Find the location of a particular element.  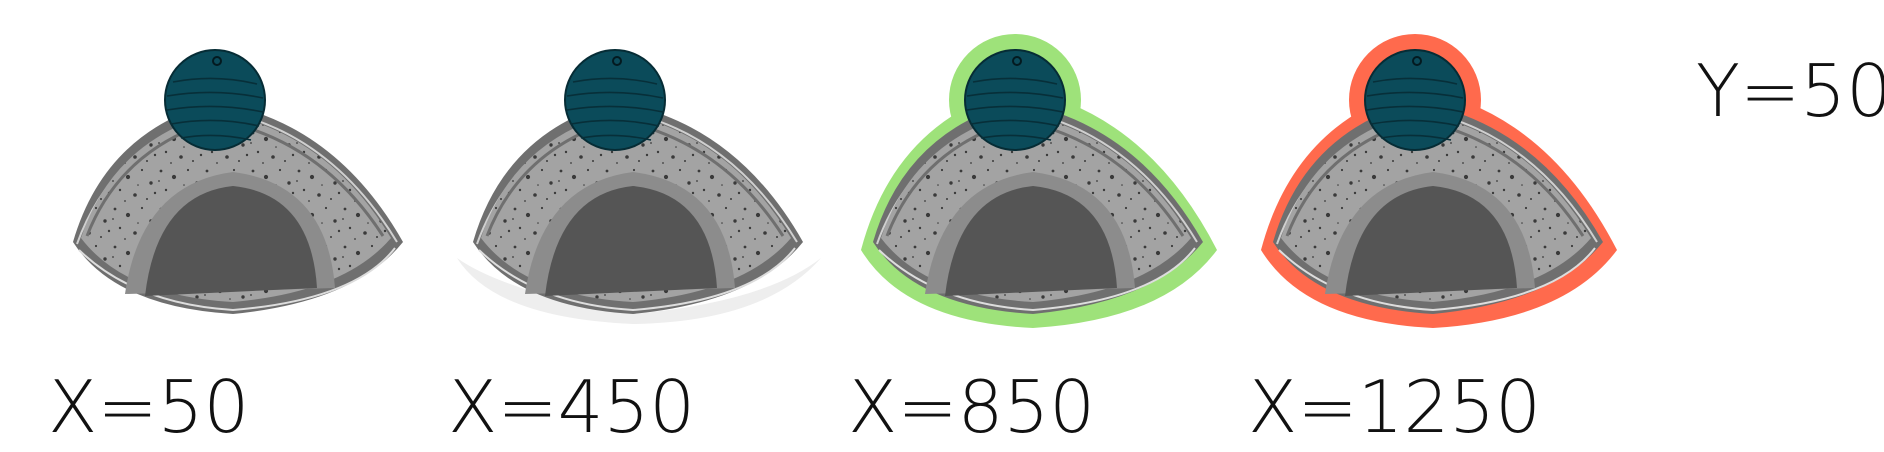

sprite-invalid is located at coordinates (1439, 181).